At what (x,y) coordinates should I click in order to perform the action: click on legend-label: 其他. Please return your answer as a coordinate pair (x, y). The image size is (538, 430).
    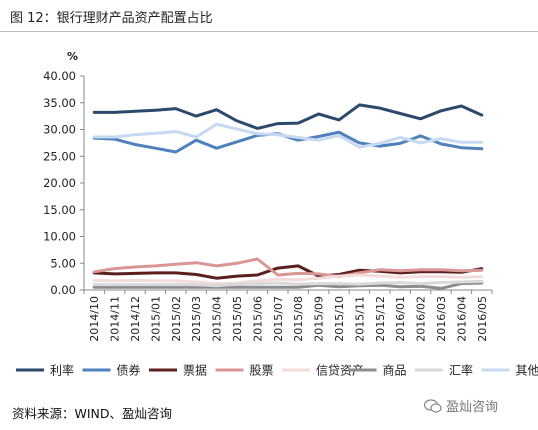
    Looking at the image, I should click on (527, 371).